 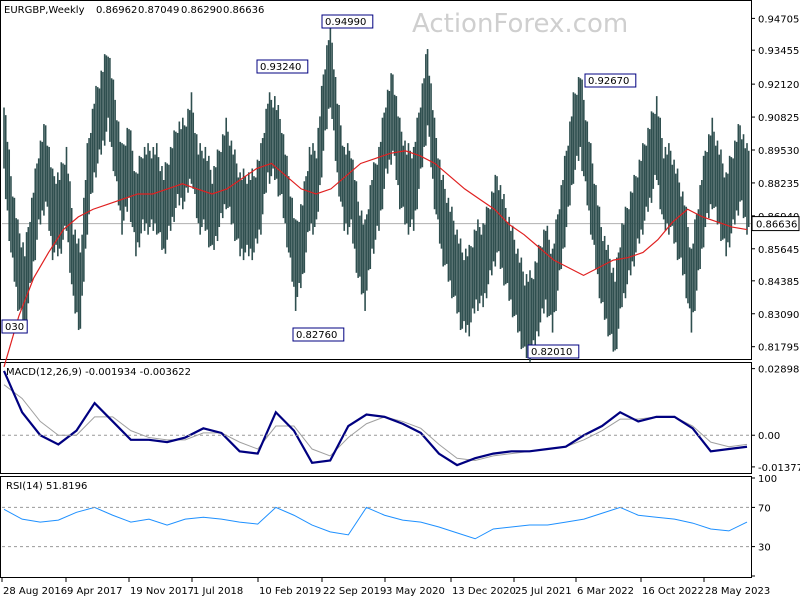 What do you see at coordinates (415, 591) in the screenshot?
I see `x-tick-label: 3 May 2020` at bounding box center [415, 591].